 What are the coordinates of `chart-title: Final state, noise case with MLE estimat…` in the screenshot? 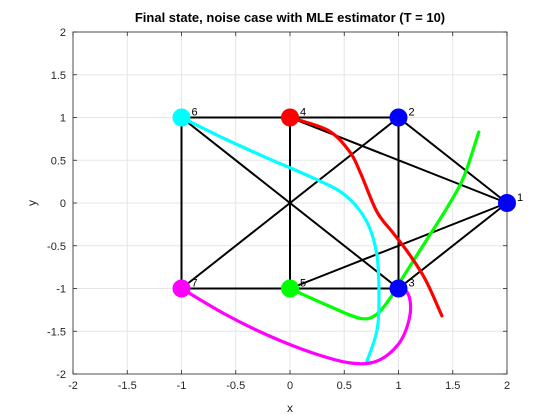 It's located at (290, 17).